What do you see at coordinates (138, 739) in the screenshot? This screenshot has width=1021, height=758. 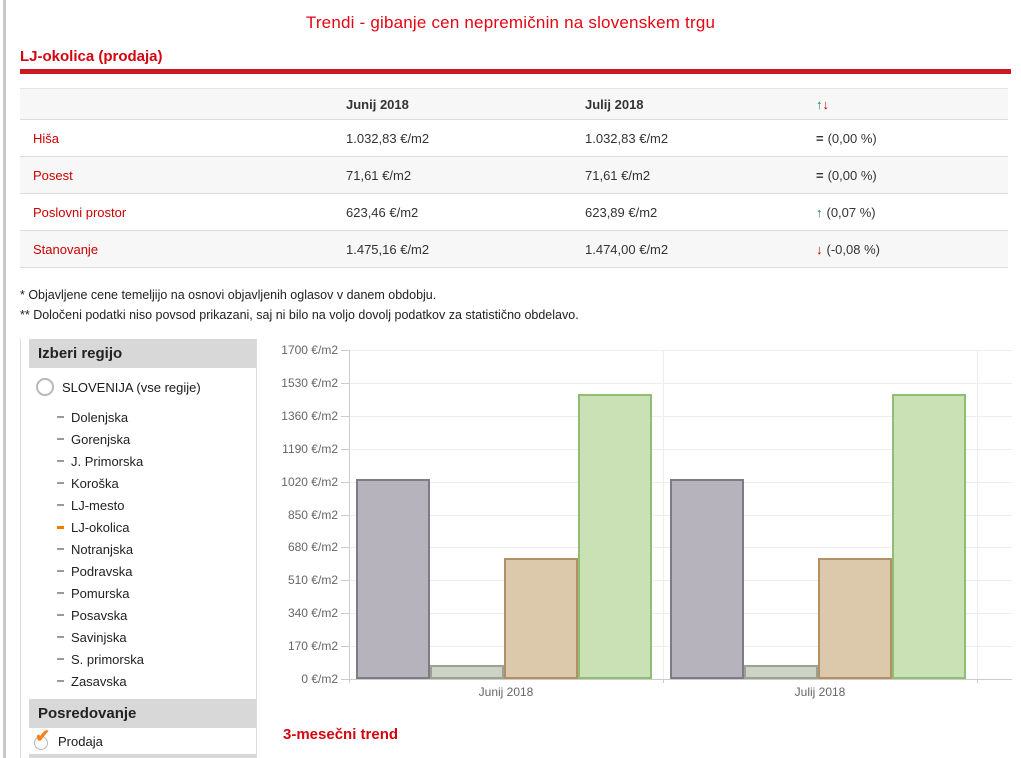 I see `checkbox-prodaja: ✔ Prodaja` at bounding box center [138, 739].